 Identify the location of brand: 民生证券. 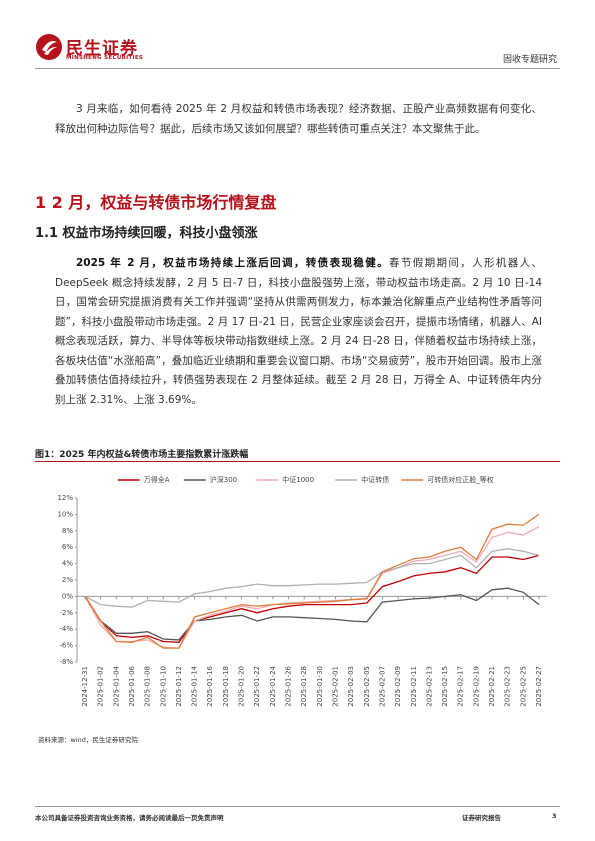
(102, 49).